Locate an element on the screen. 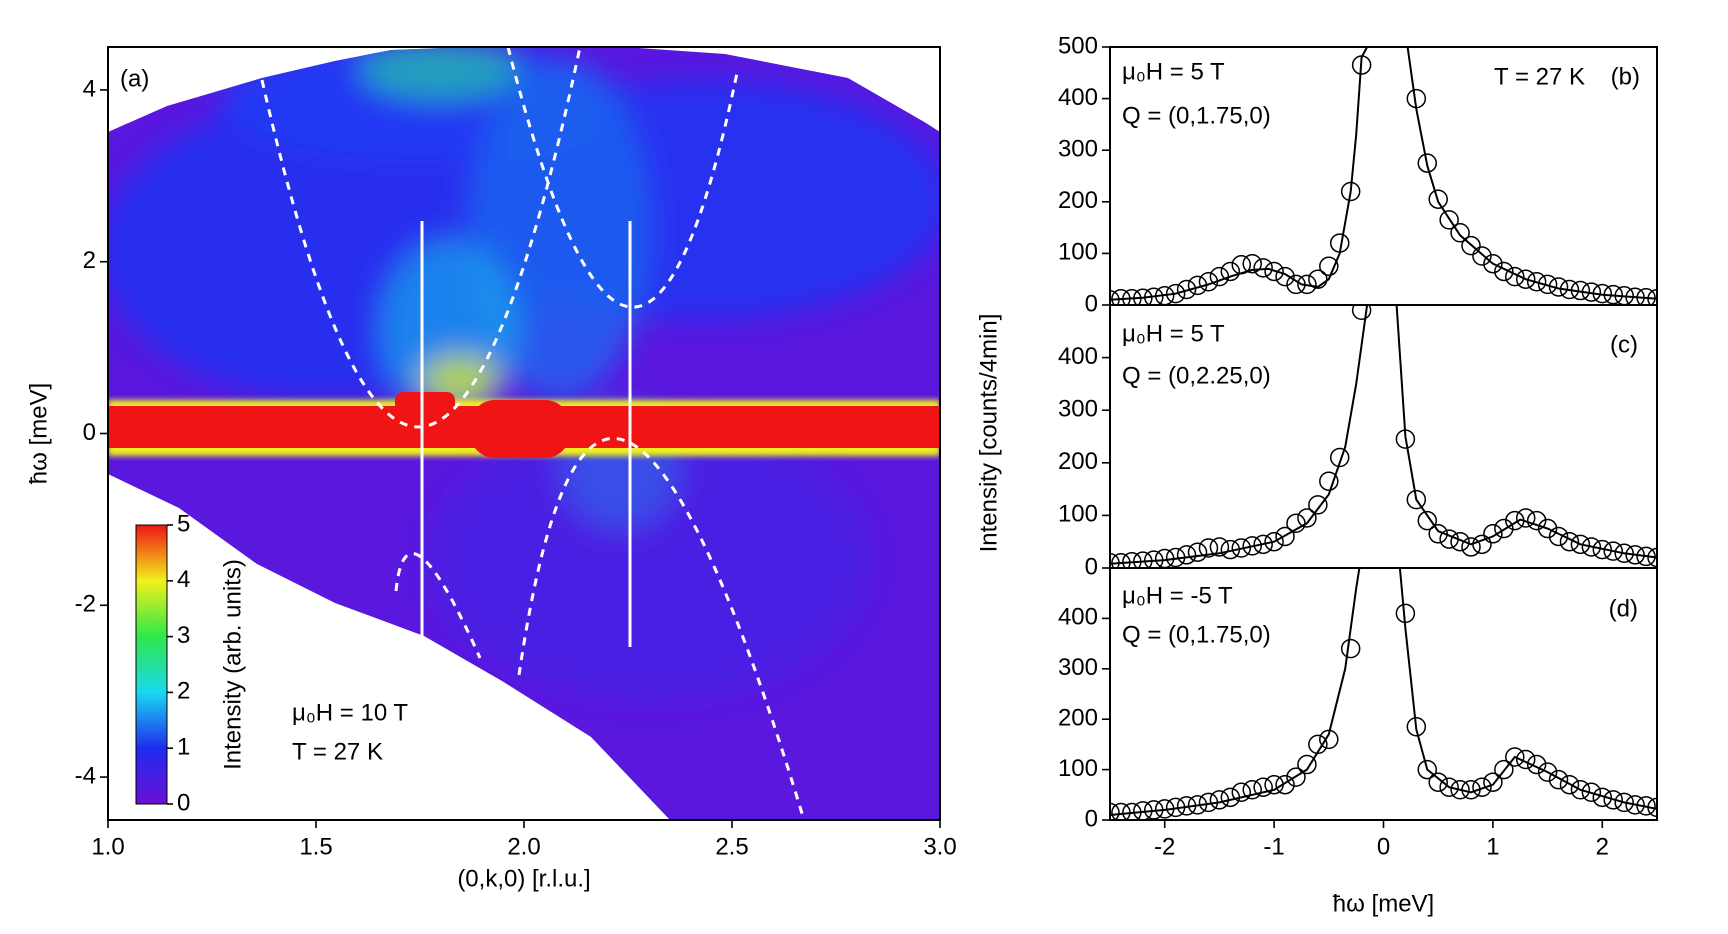 The height and width of the screenshot is (934, 1728). x-tick-label: 2.0 is located at coordinates (523, 846).